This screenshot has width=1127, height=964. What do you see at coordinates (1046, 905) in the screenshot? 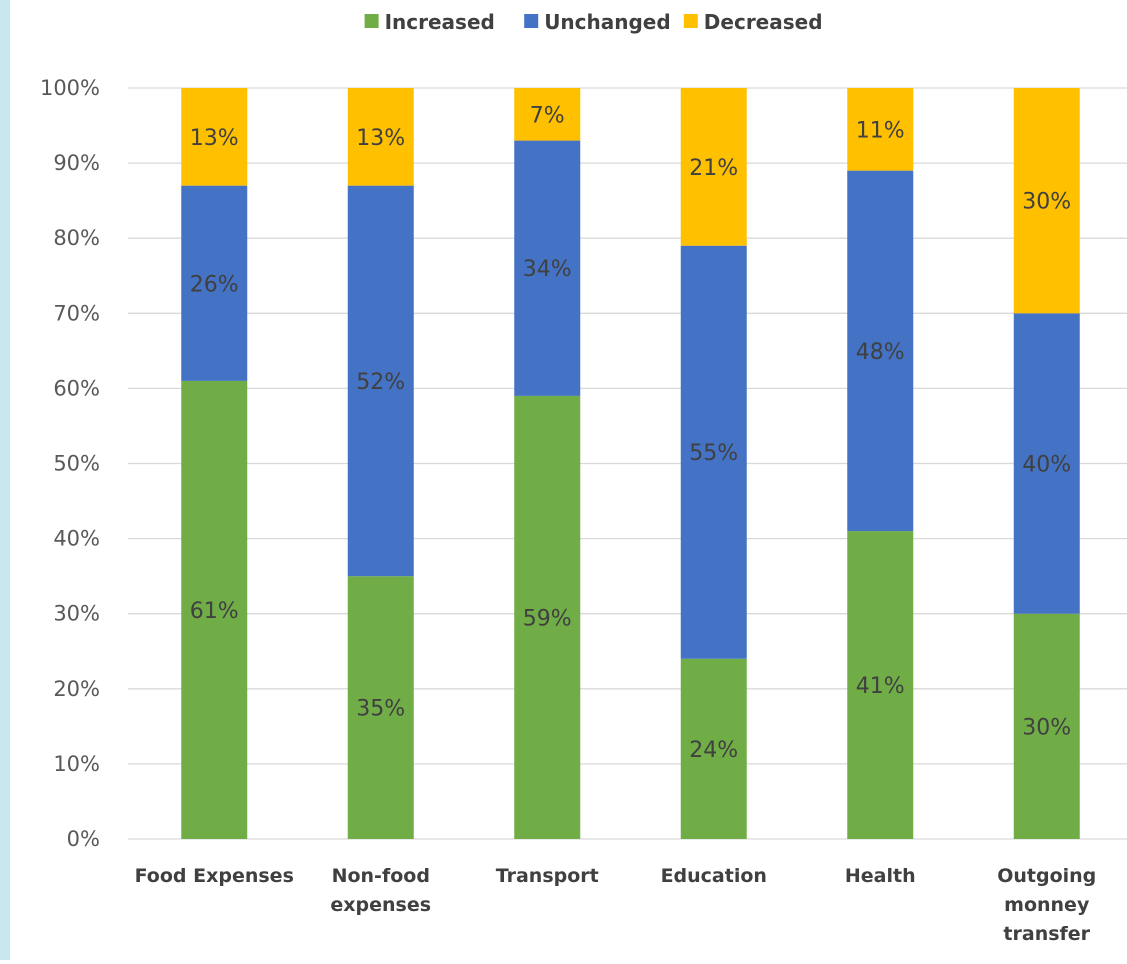
I see `x-category-outgoing-monney-transfer: Outgoing monney transfer` at bounding box center [1046, 905].